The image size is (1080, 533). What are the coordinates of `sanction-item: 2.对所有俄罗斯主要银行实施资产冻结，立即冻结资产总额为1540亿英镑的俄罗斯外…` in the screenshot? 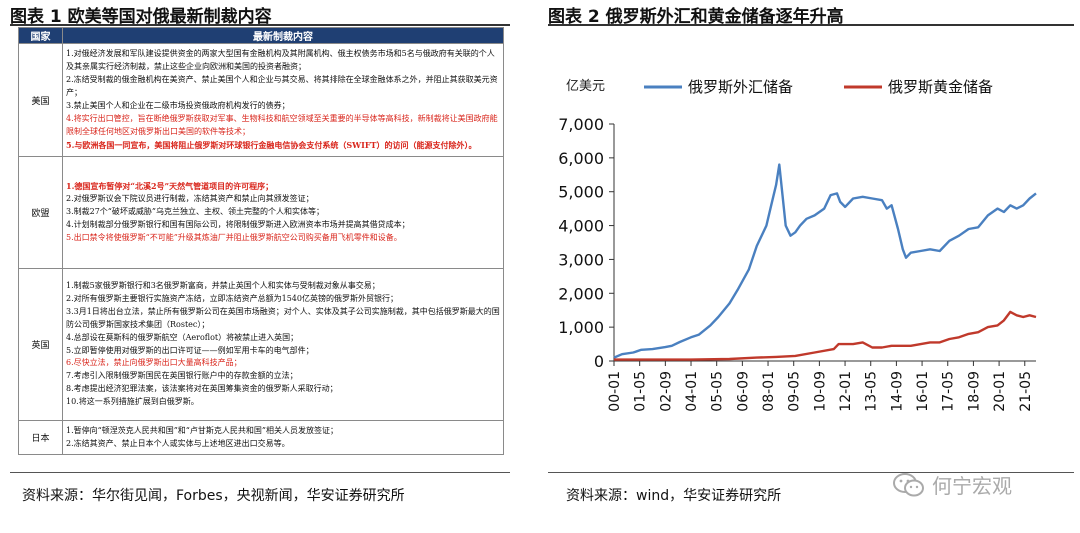 It's located at (232, 298).